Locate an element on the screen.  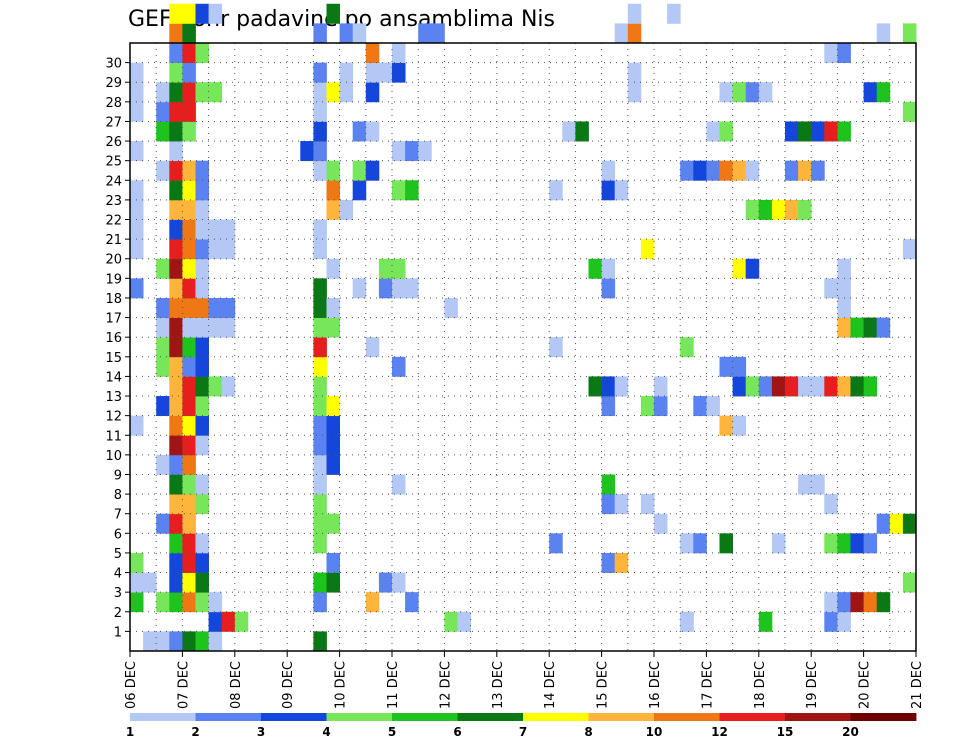
x-tick-label: 19 DEC is located at coordinates (812, 685).